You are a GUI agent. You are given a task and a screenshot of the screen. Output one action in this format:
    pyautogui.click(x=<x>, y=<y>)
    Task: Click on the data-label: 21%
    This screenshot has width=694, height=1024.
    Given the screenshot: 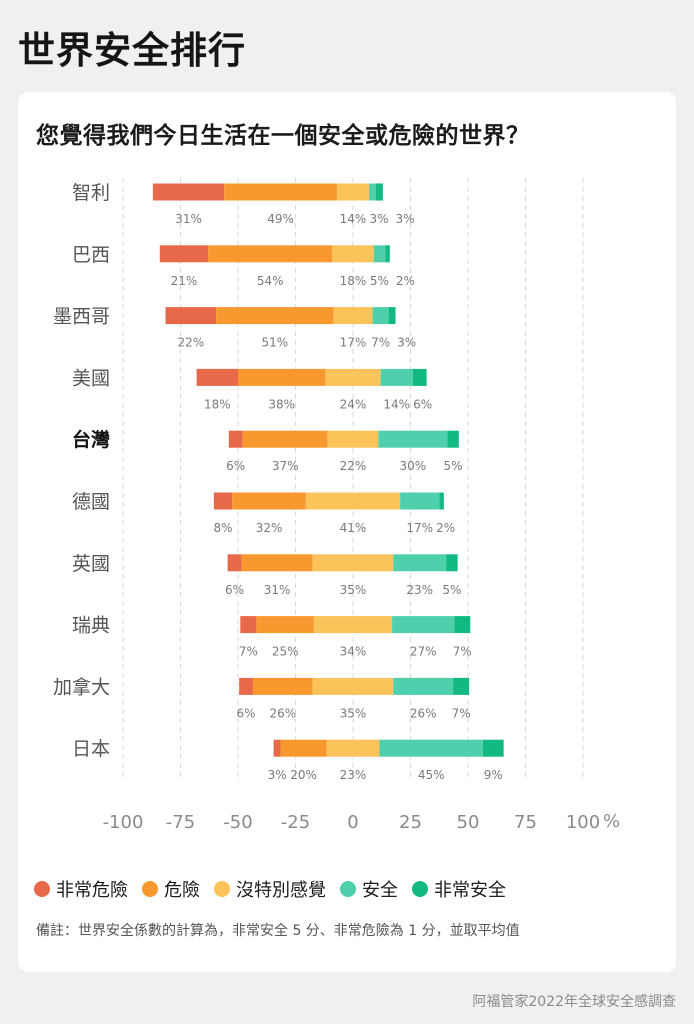 What is the action you would take?
    pyautogui.click(x=184, y=281)
    